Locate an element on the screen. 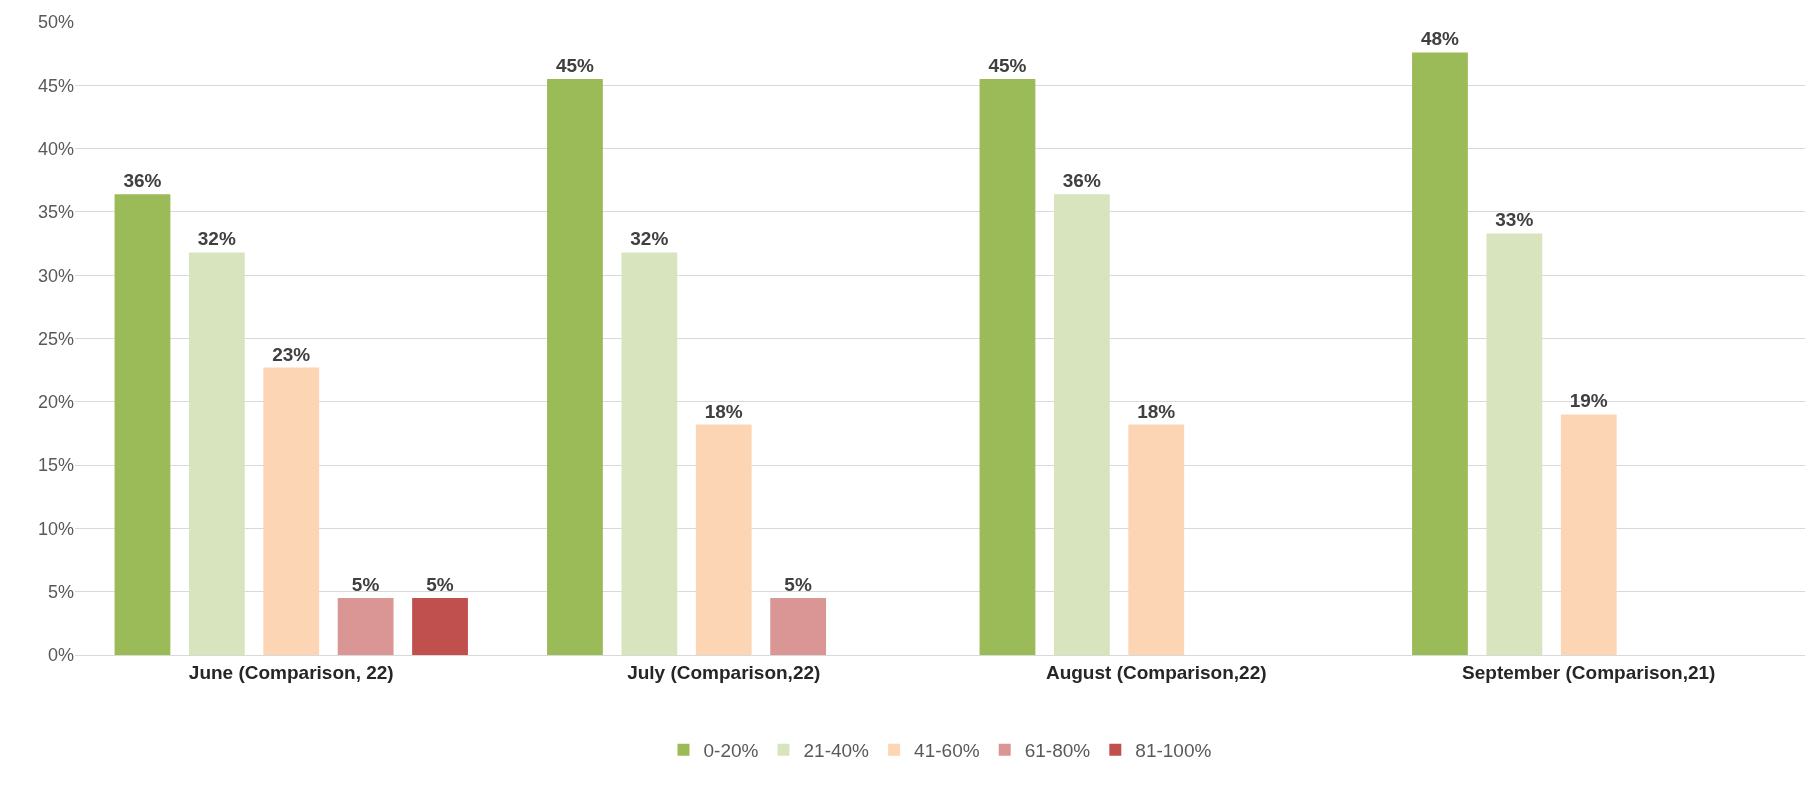  legend-label: 21-40% is located at coordinates (836, 751).